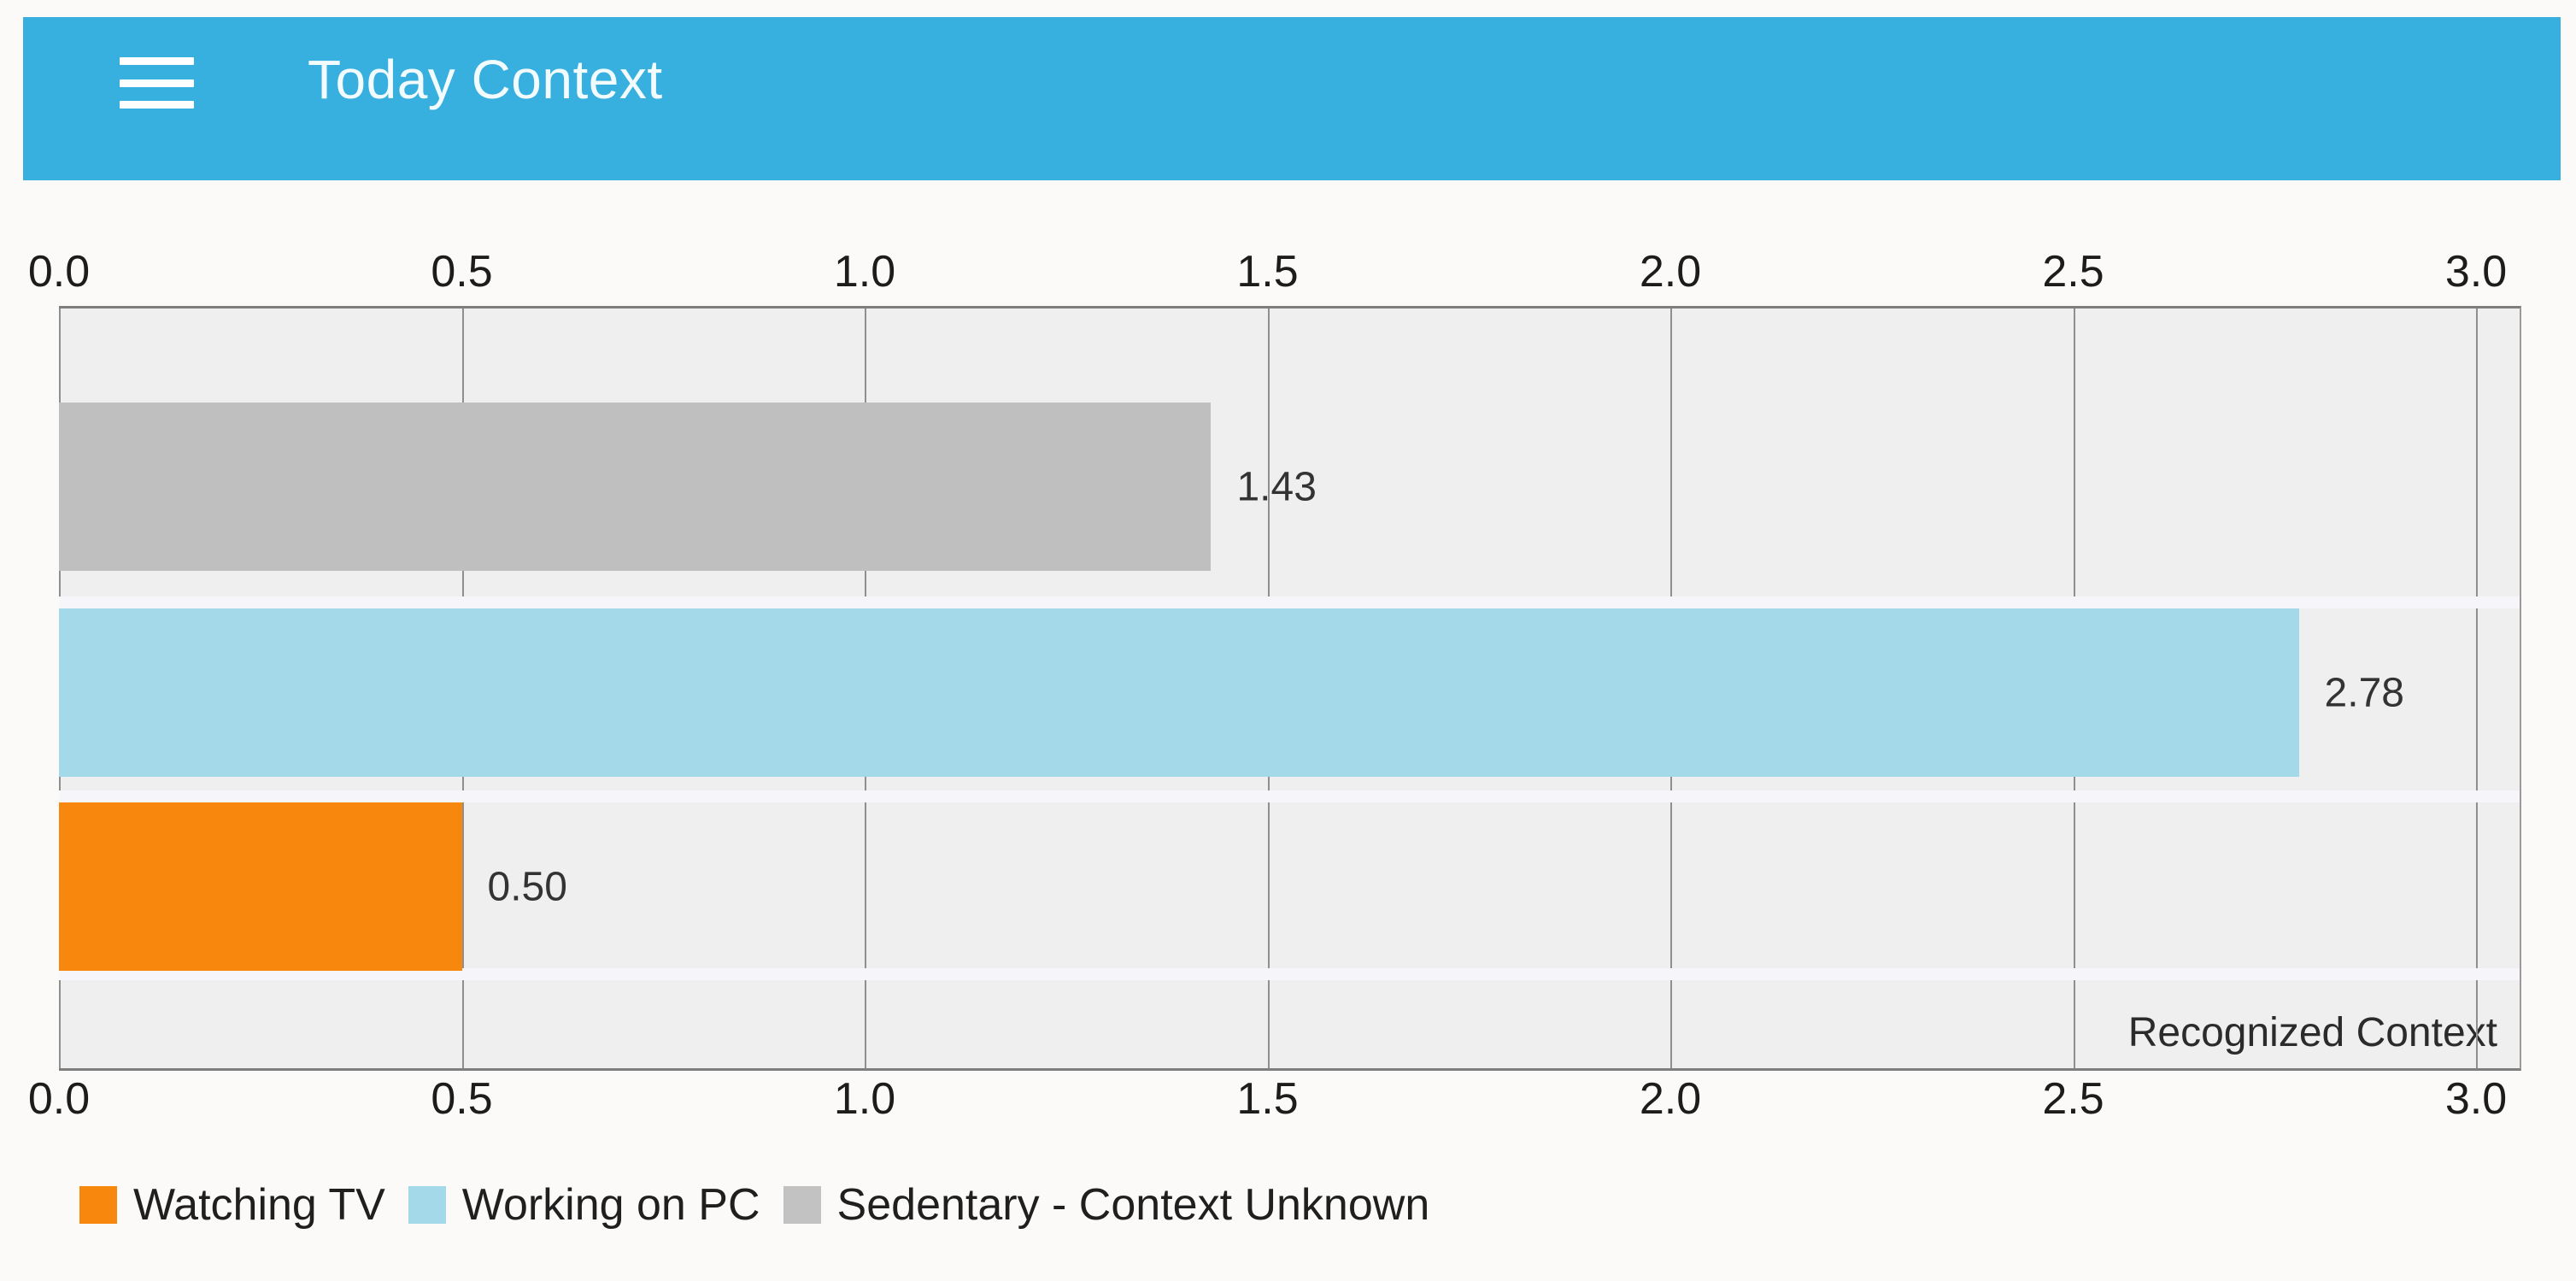 This screenshot has width=2576, height=1281. I want to click on bar-value-label: 0.50, so click(527, 887).